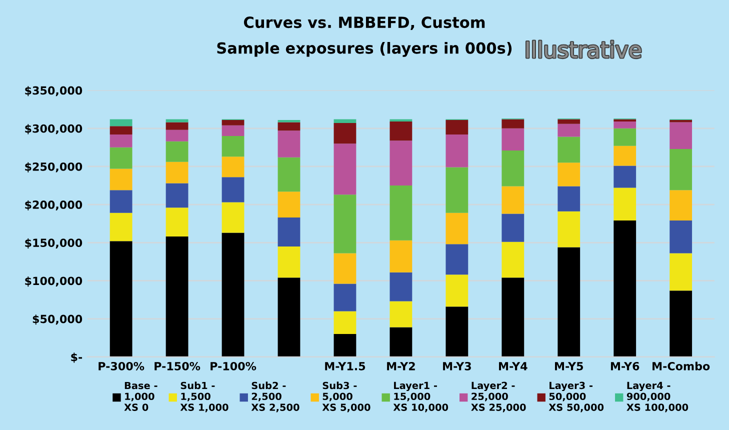 The width and height of the screenshot is (729, 430). I want to click on x-tick-label: P-300%, so click(121, 366).